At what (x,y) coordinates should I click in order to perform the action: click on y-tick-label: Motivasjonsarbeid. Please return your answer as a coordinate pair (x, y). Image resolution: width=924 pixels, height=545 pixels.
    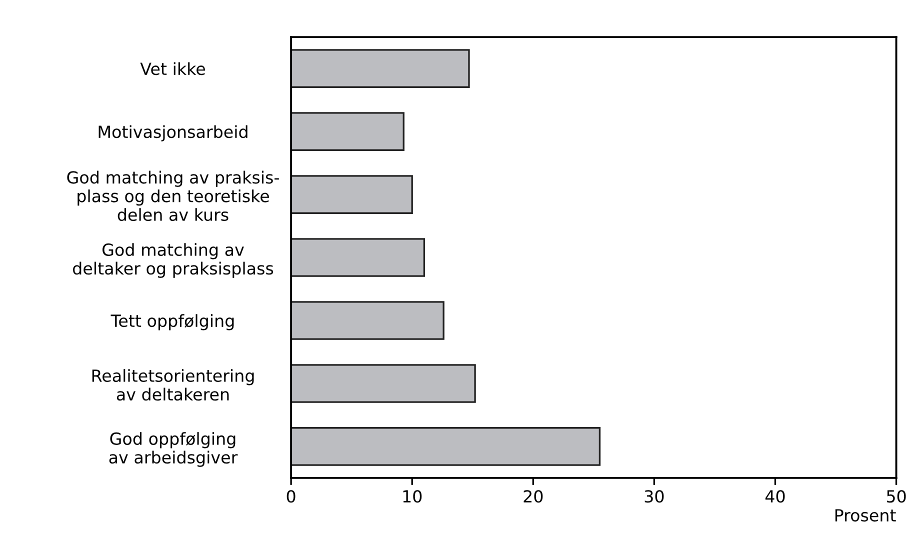
    Looking at the image, I should click on (173, 133).